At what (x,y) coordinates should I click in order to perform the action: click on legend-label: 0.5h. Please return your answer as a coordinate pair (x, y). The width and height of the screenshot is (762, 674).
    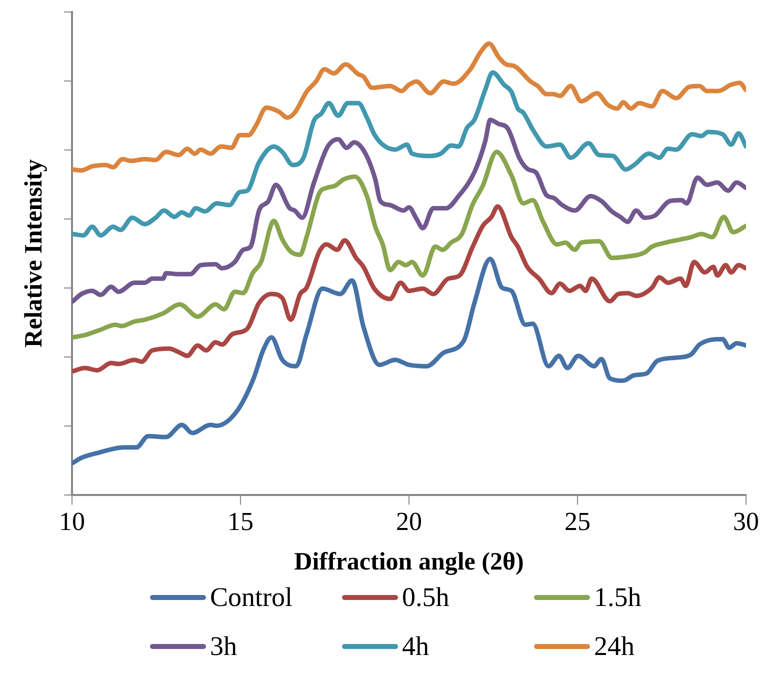
    Looking at the image, I should click on (426, 597).